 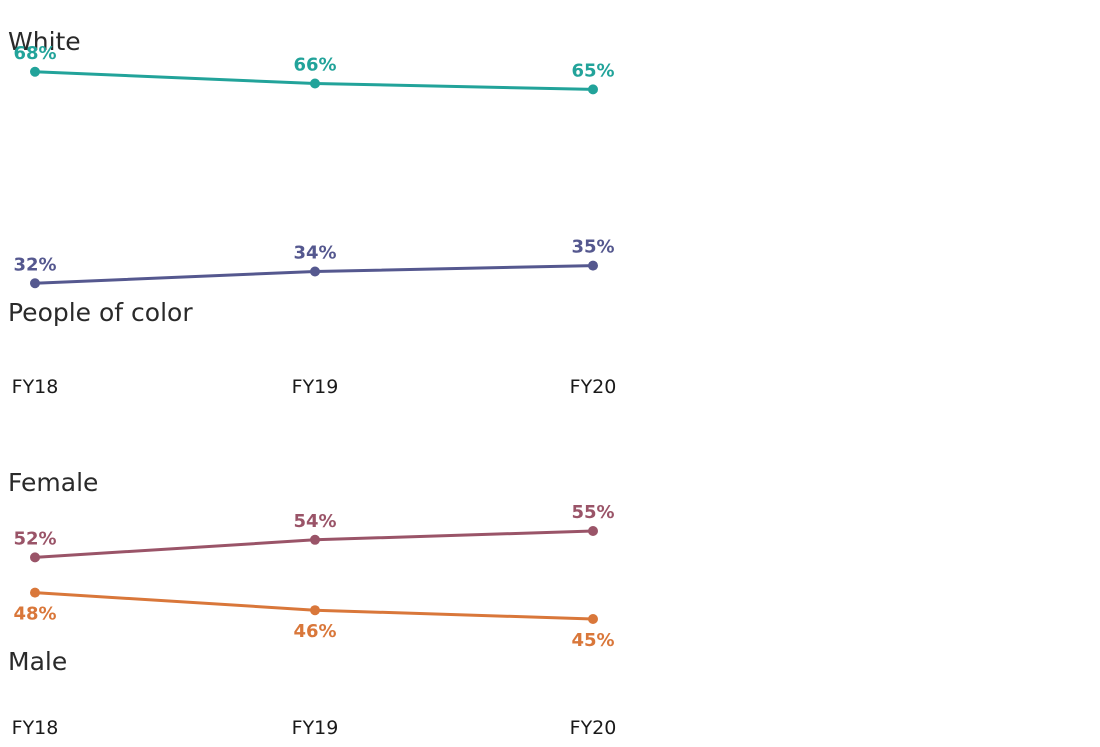 What do you see at coordinates (593, 89) in the screenshot?
I see `data-point-white-fy20` at bounding box center [593, 89].